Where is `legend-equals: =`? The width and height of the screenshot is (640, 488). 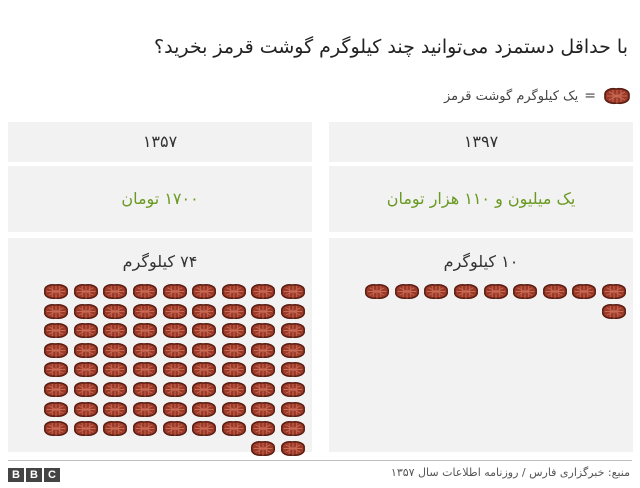
legend-equals: = is located at coordinates (590, 96).